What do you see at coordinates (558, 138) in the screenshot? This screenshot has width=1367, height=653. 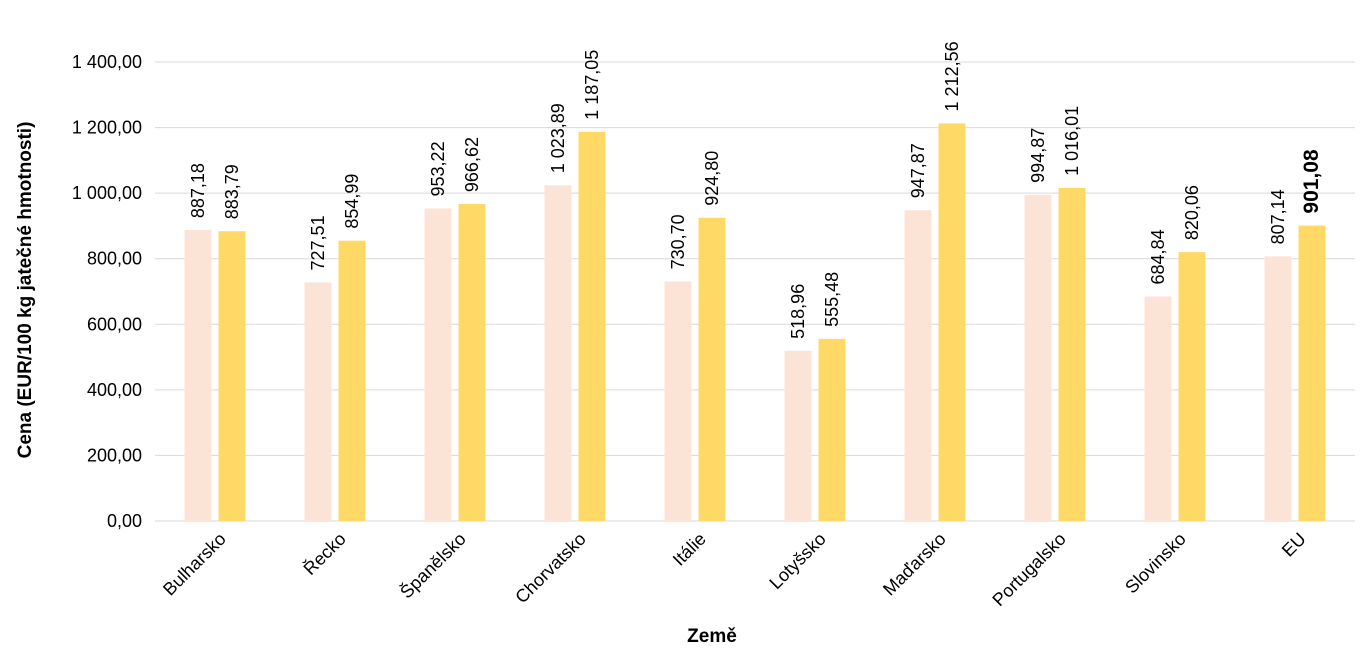 I see `data-label: 1 023,89` at bounding box center [558, 138].